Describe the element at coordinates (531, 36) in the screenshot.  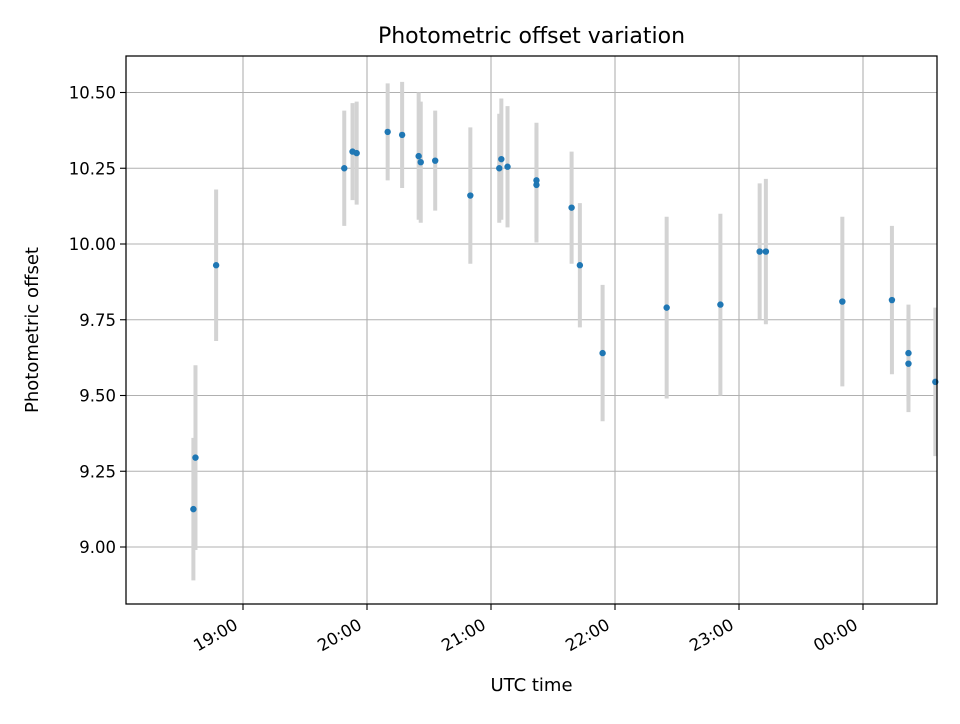
I see `chart-title: Photometric offset variation` at that location.